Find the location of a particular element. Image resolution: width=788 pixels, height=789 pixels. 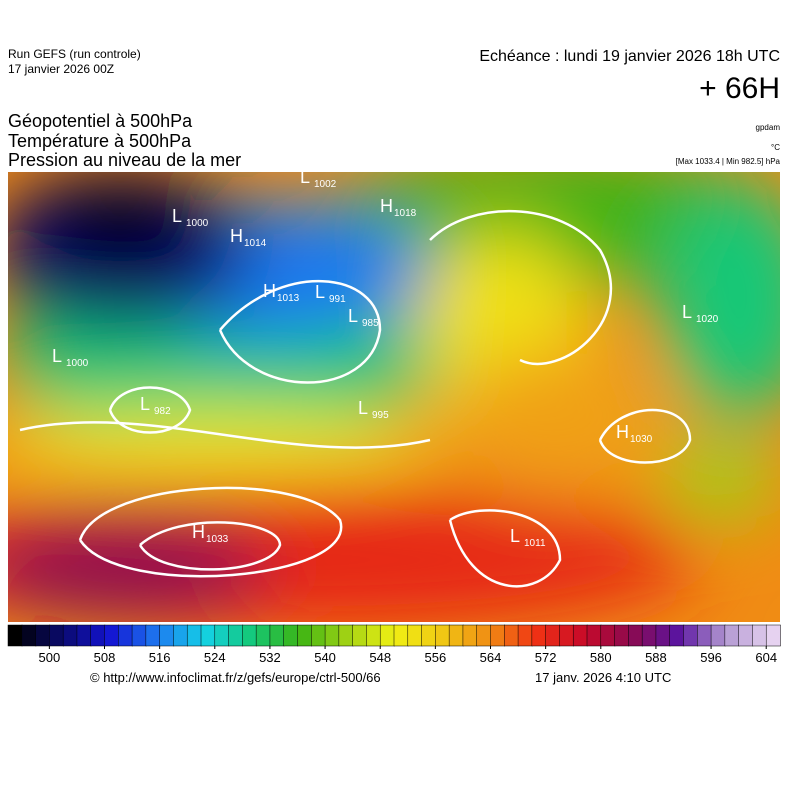

lead-time: + 66H is located at coordinates (739, 88).